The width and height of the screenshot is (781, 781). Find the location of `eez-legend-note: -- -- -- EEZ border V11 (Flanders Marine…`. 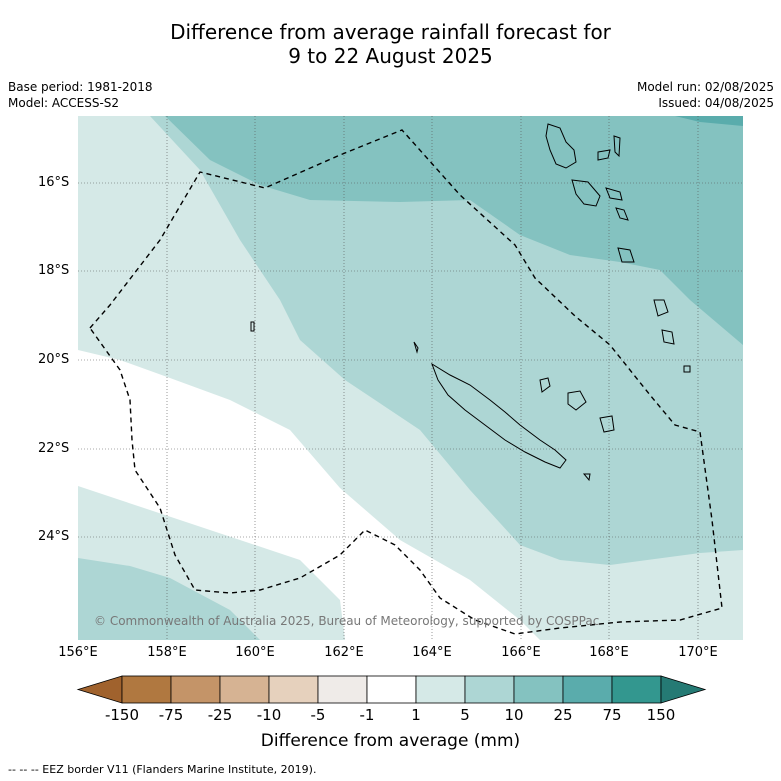

eez-legend-note: -- -- -- EEZ border V11 (Flanders Marine… is located at coordinates (162, 769).